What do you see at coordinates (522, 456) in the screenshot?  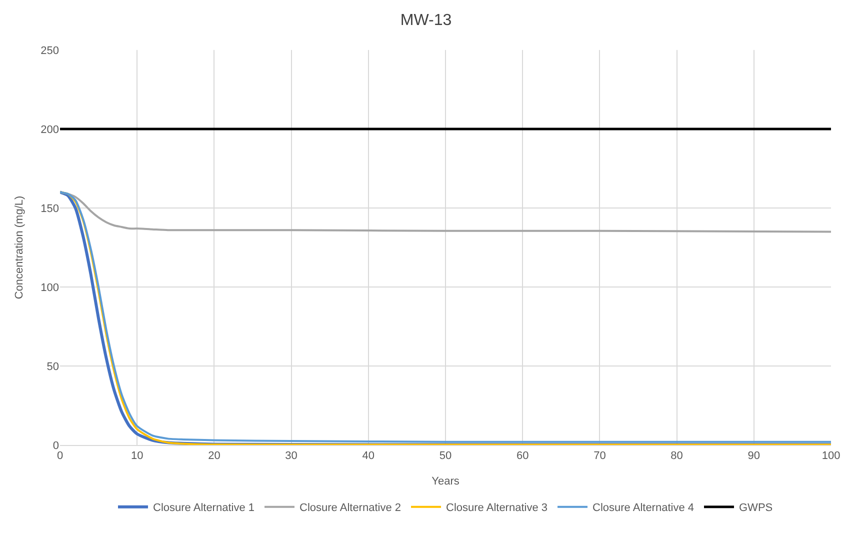 I see `x-tick-label: 60` at bounding box center [522, 456].